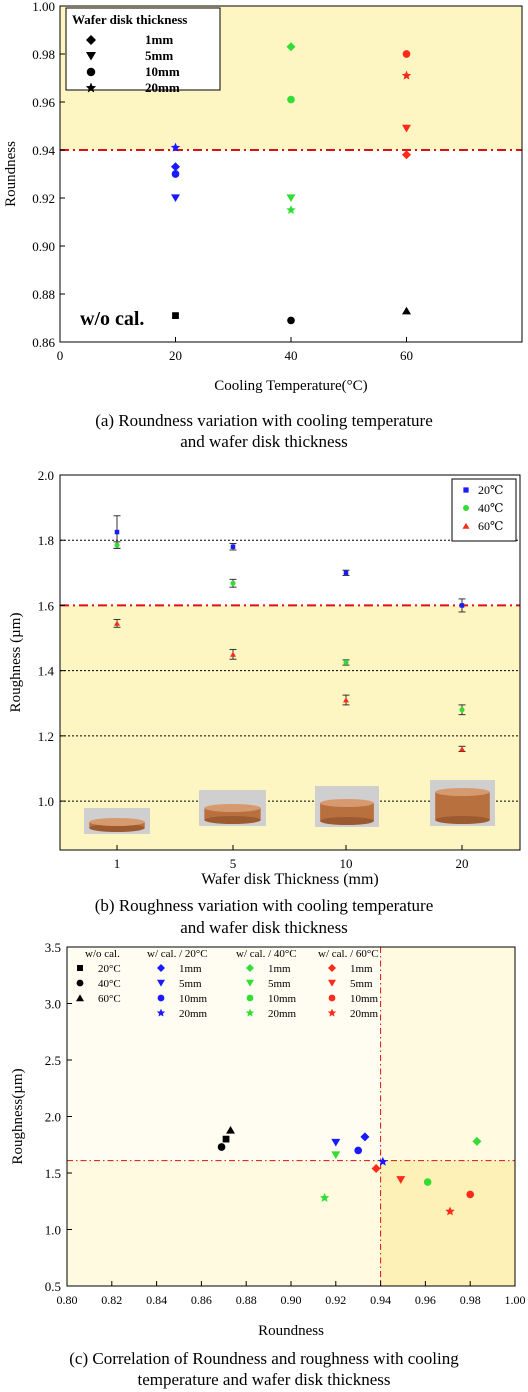  I want to click on caption-c-line2: temperature and wafer disk thickness, so click(264, 1379).